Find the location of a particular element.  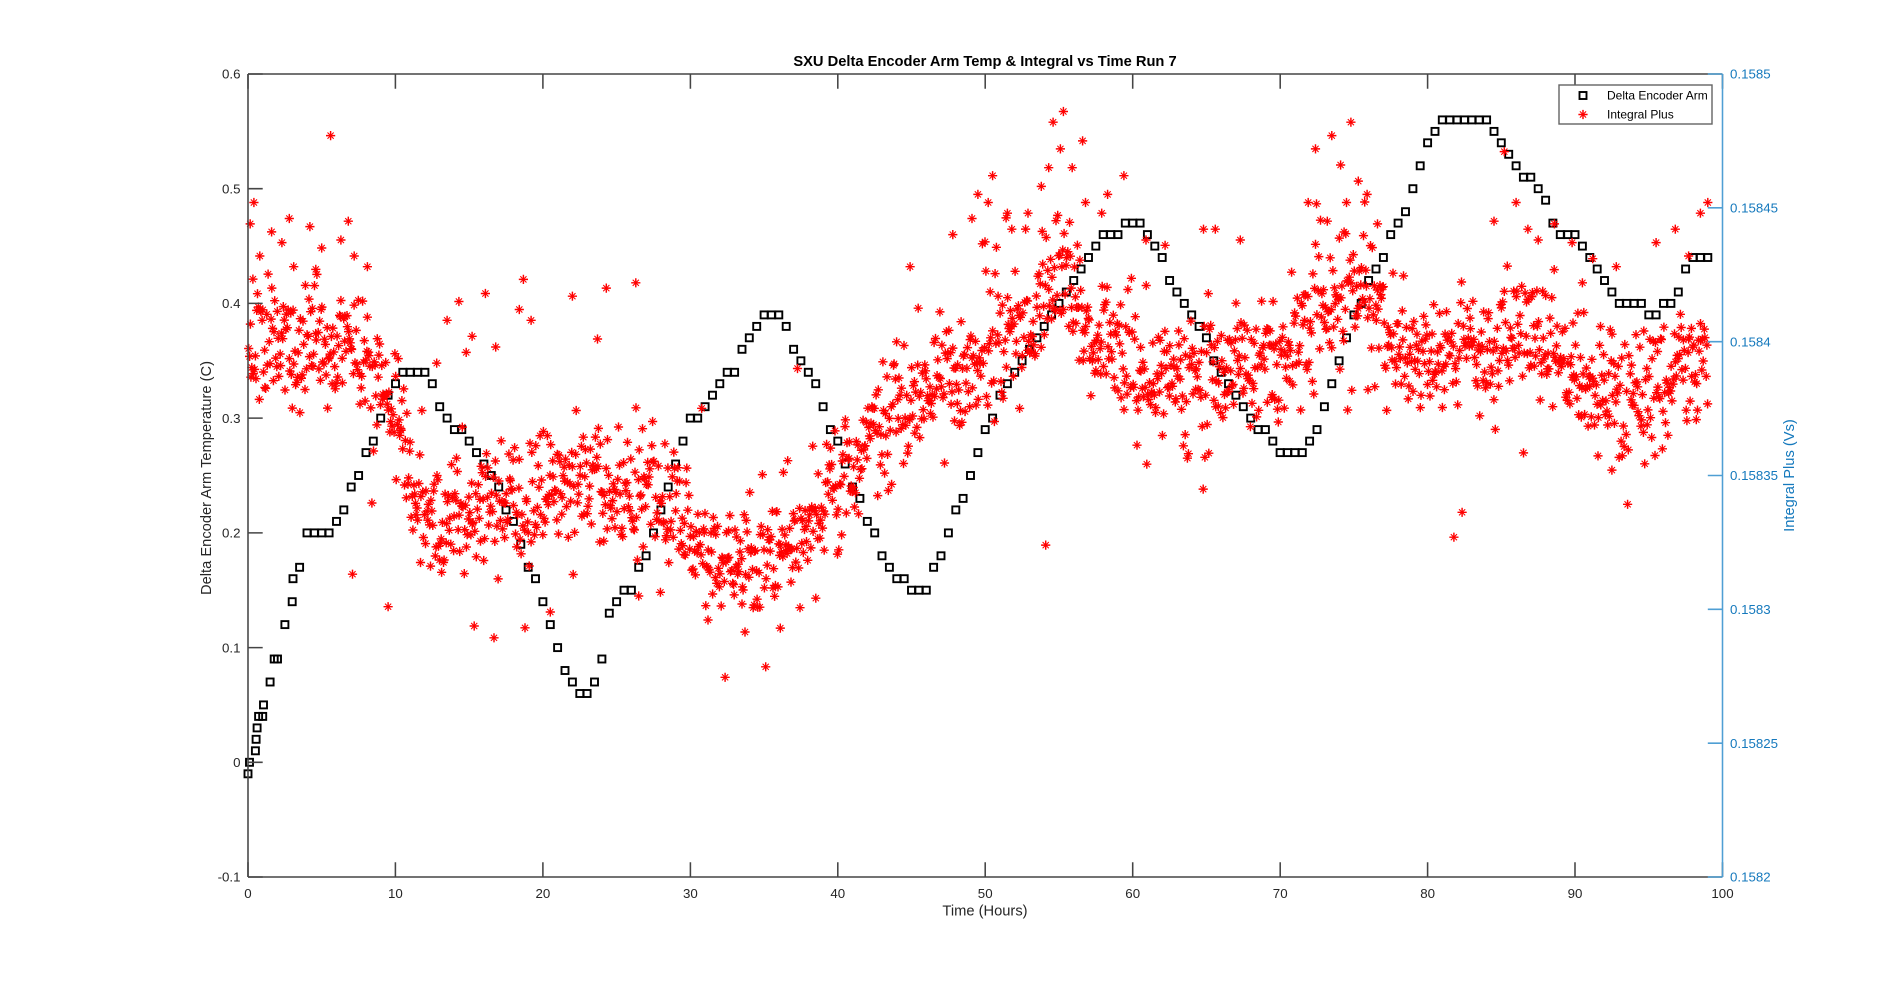

svg-text: 10 is located at coordinates (395, 893).